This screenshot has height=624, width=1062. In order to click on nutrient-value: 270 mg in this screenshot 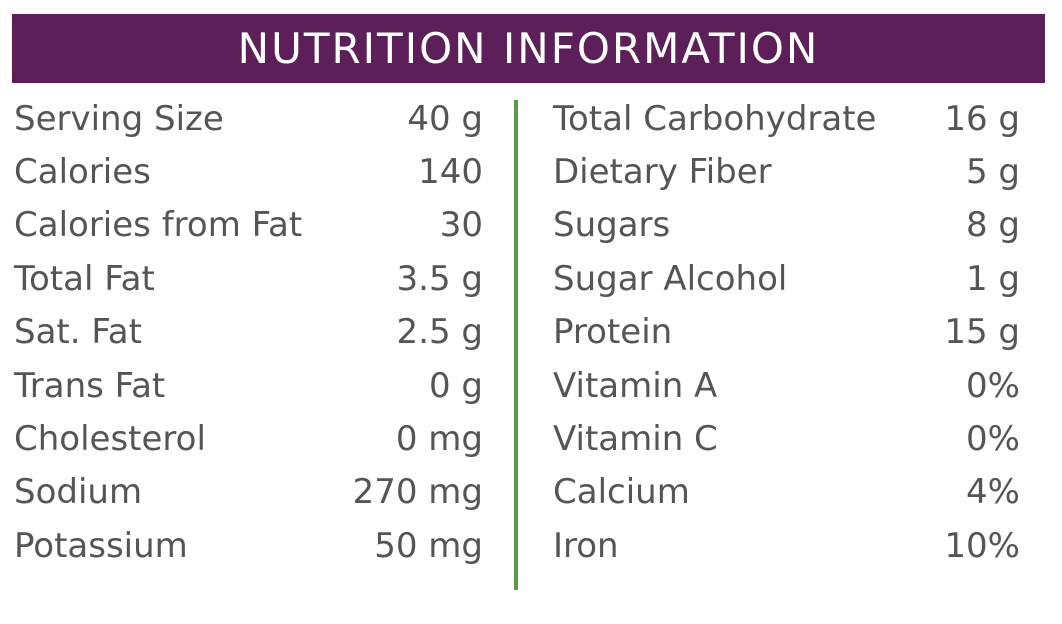, I will do `click(417, 492)`.